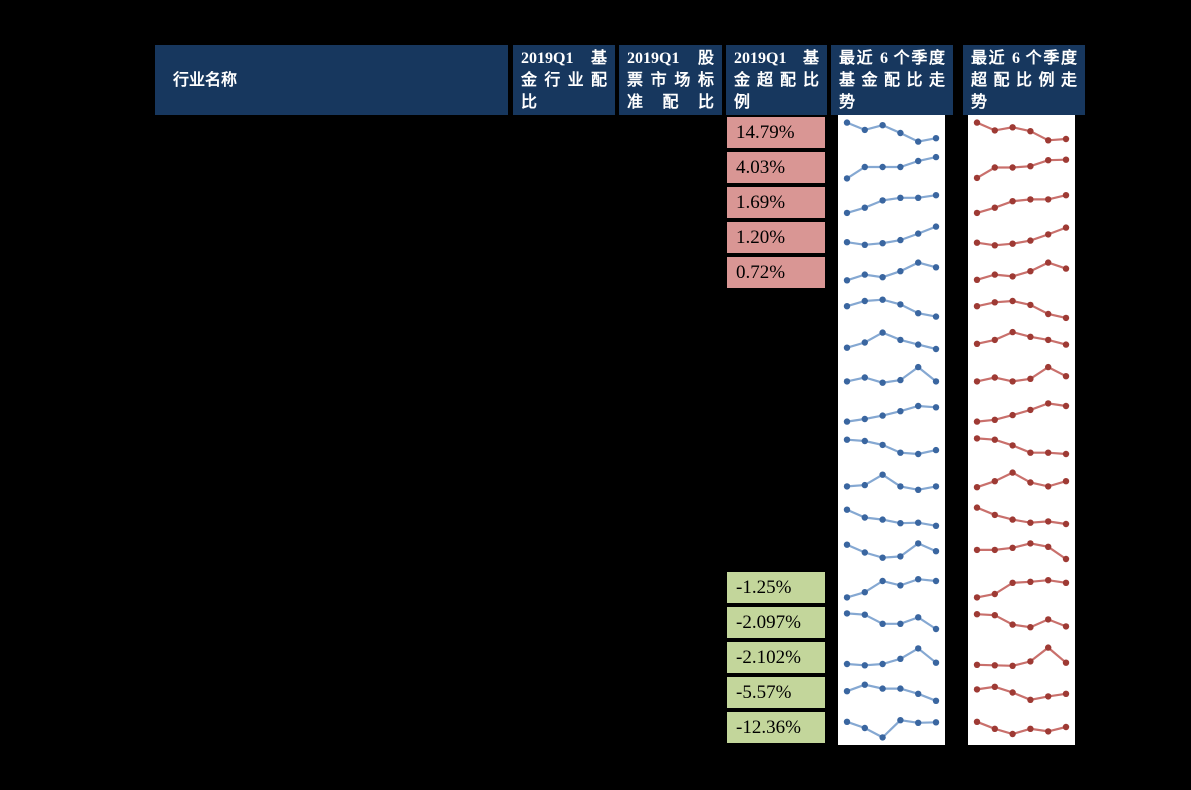 The height and width of the screenshot is (790, 1191). What do you see at coordinates (564, 80) in the screenshot?
I see `col-header-fund-industry-allocation: 2019Q1 基 金行业配 比` at bounding box center [564, 80].